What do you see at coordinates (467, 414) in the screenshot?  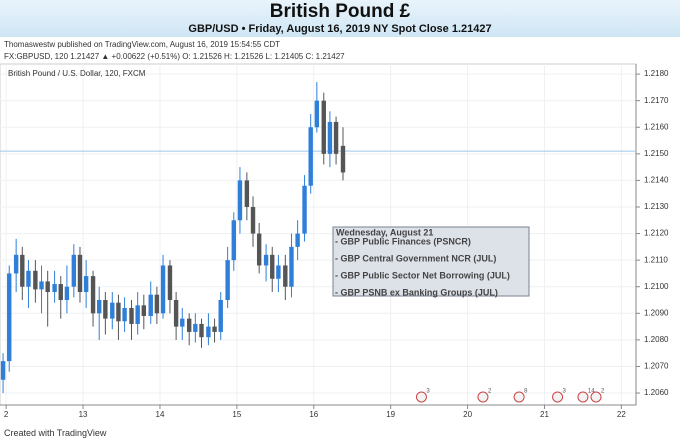 I see `x-tick-label: 20` at bounding box center [467, 414].